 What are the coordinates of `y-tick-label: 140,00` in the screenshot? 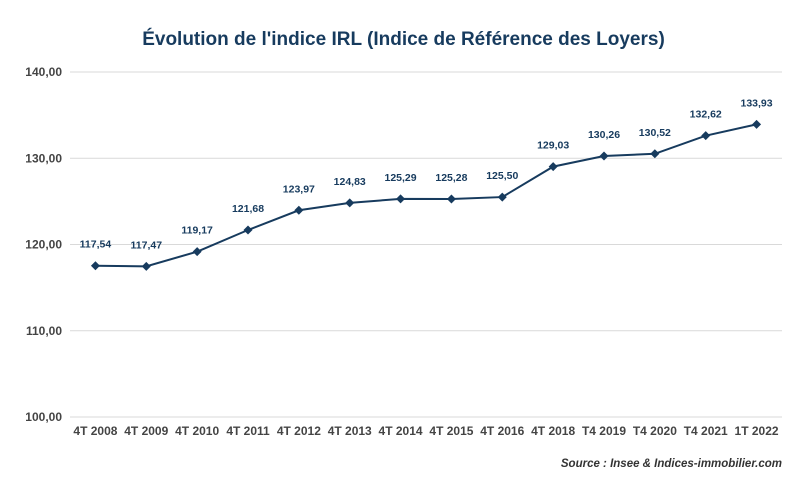 It's located at (43, 72).